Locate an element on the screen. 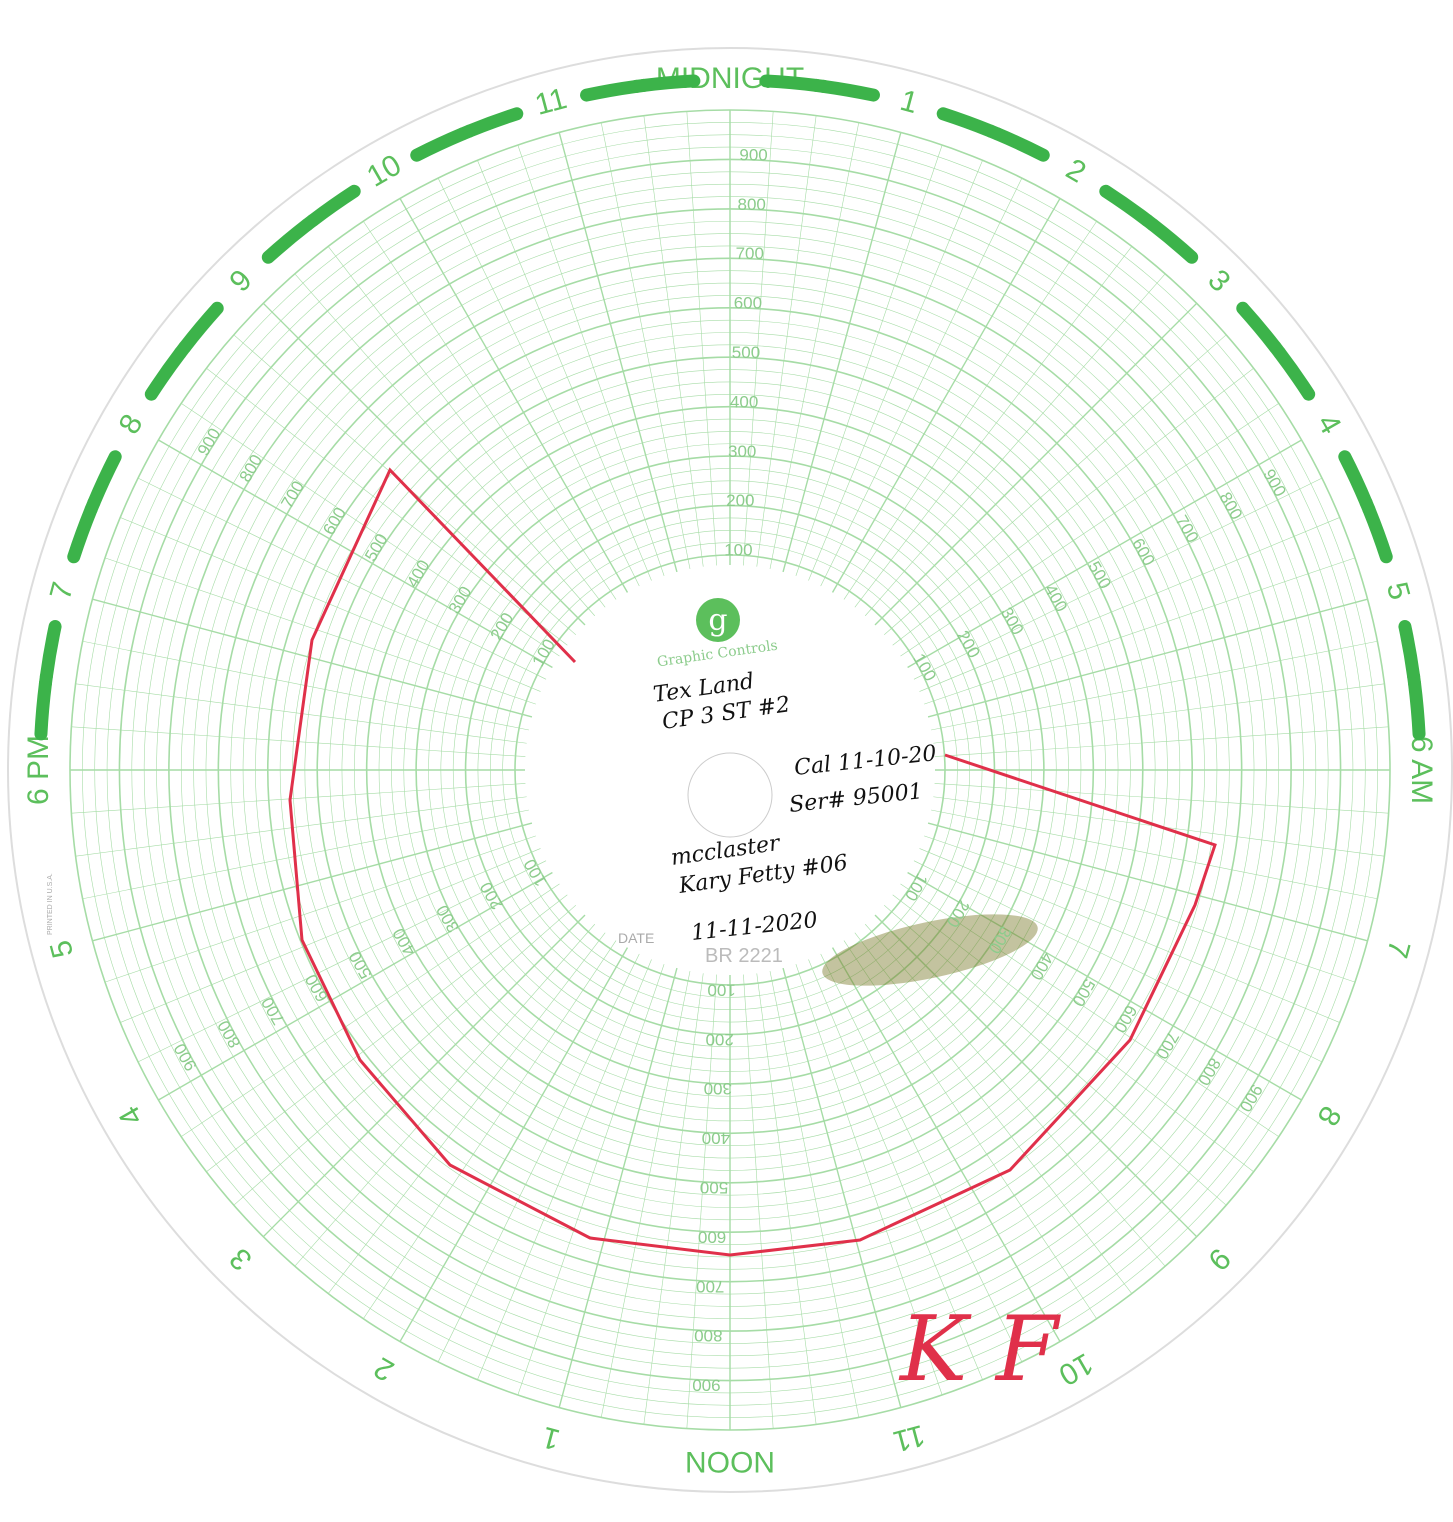 The width and height of the screenshot is (1453, 1522). scale-label: 800 is located at coordinates (708, 1335).